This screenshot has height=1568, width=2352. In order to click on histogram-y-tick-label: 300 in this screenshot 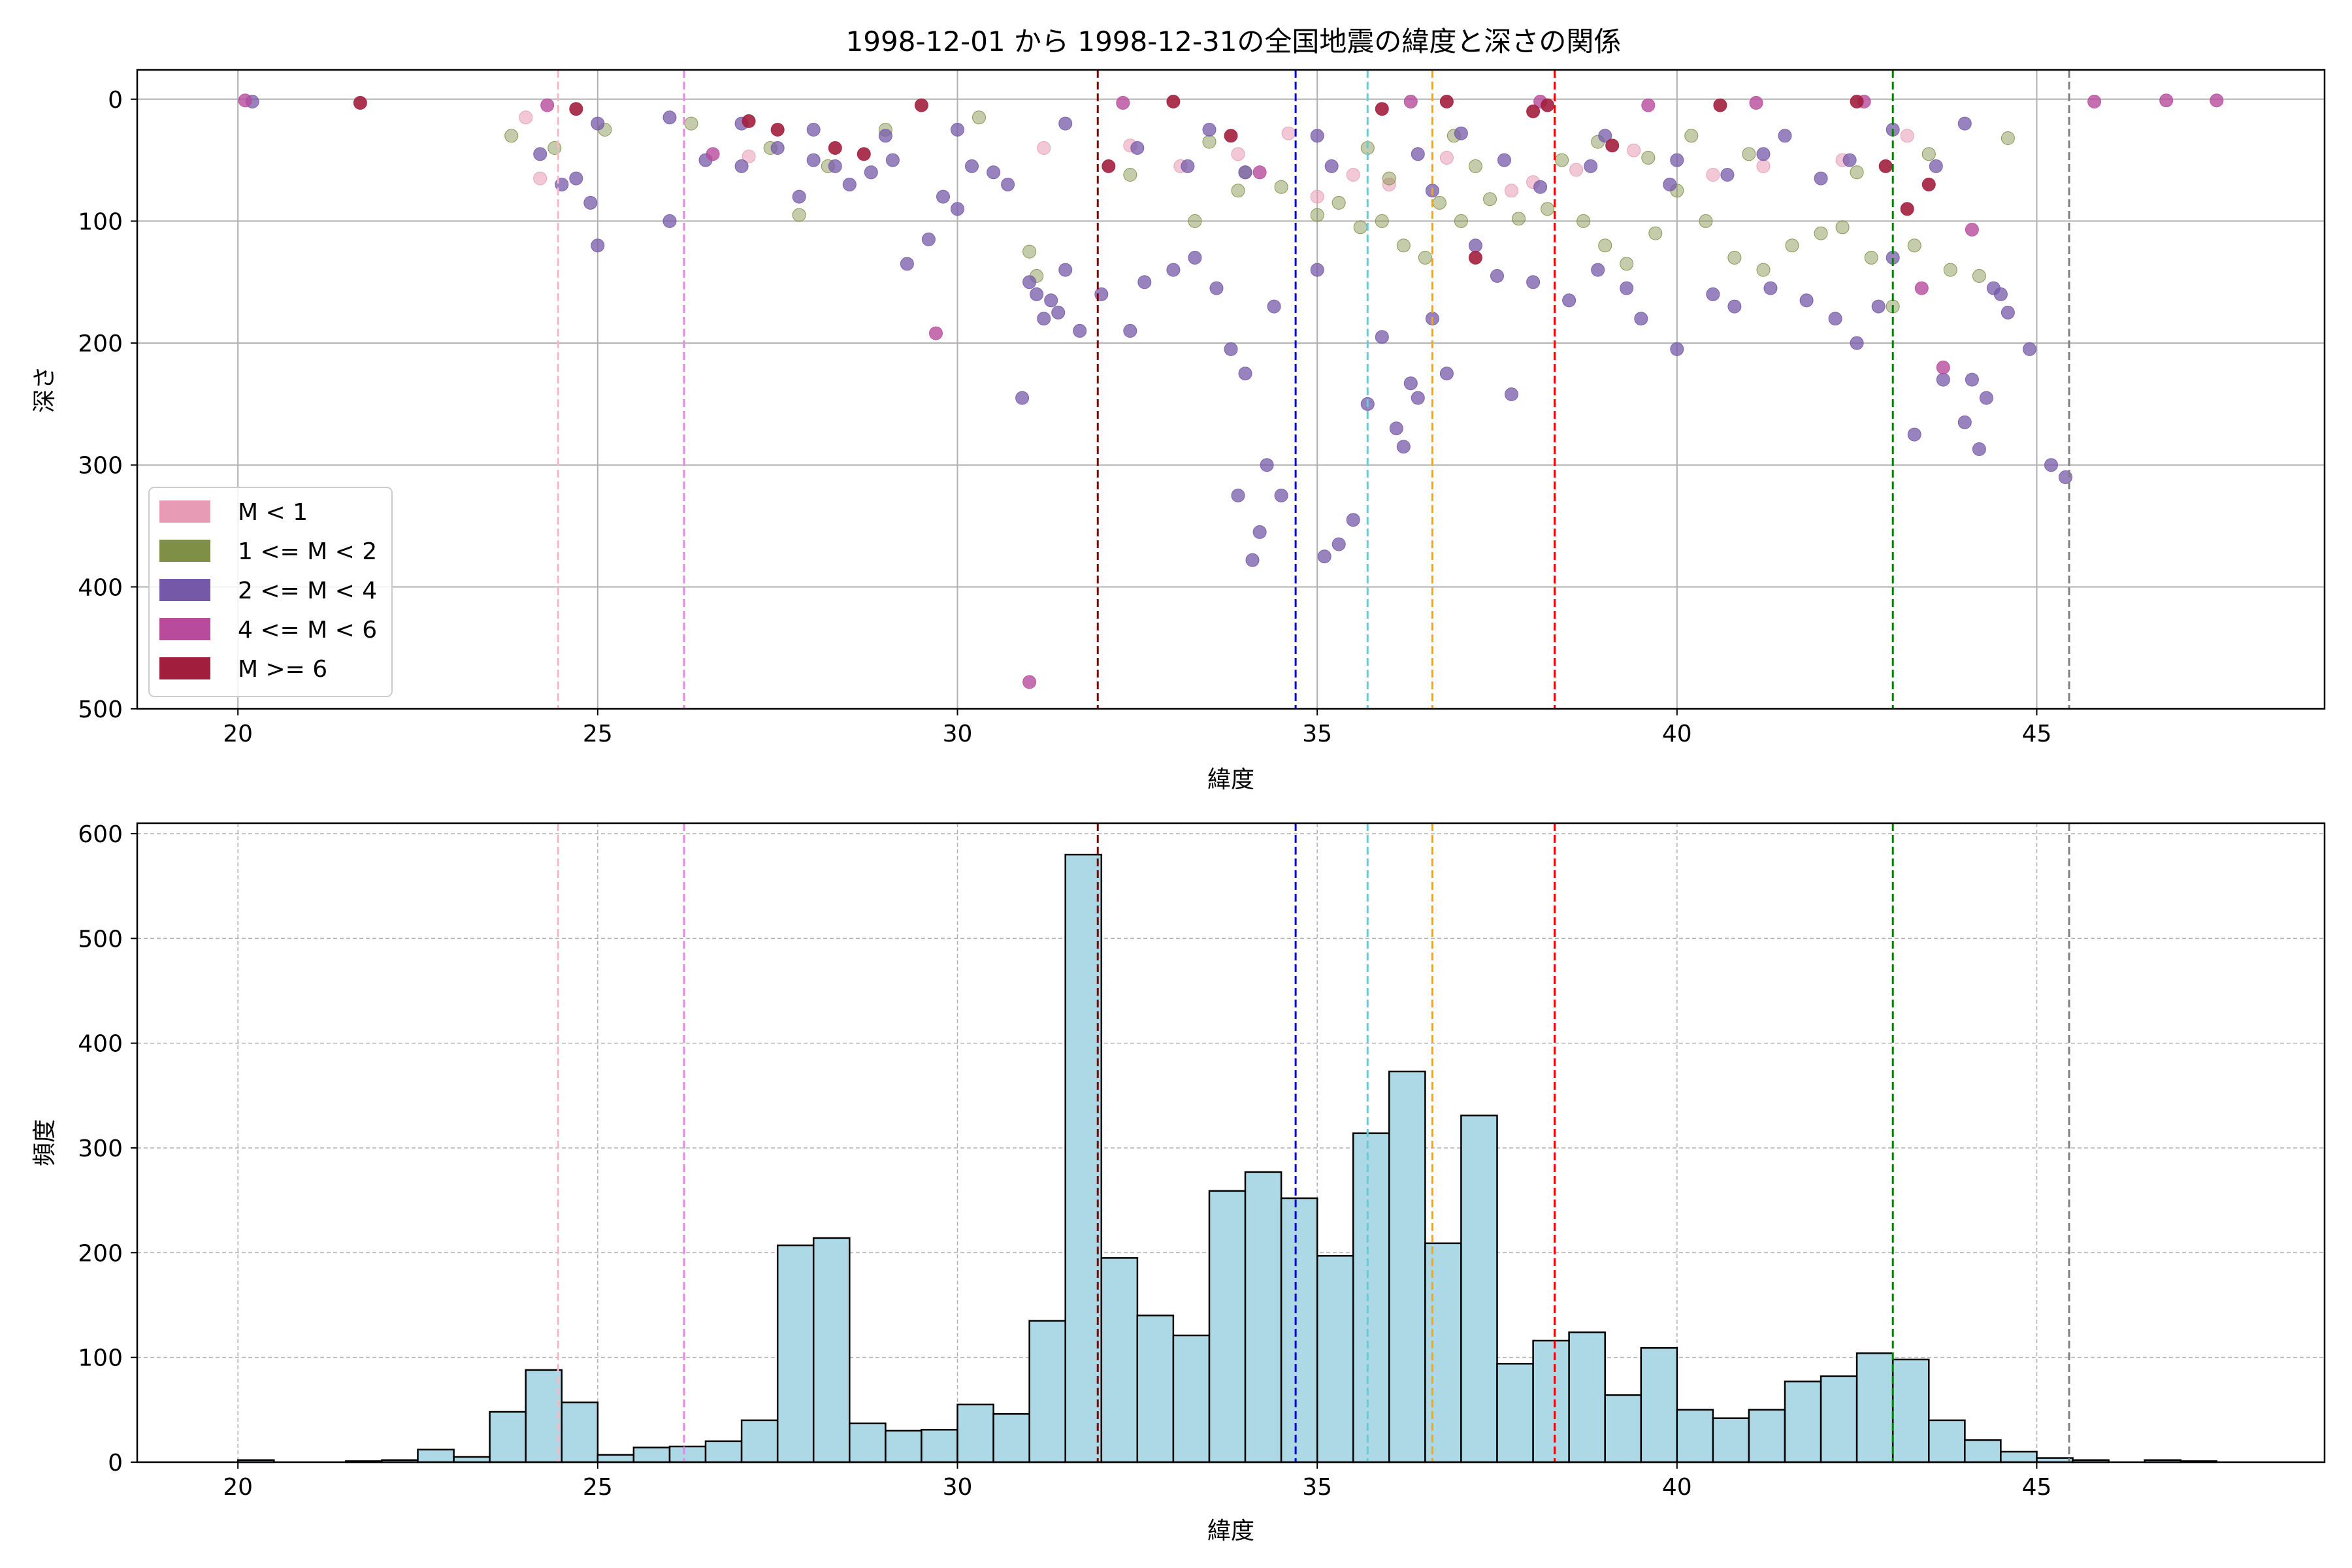, I will do `click(100, 1148)`.